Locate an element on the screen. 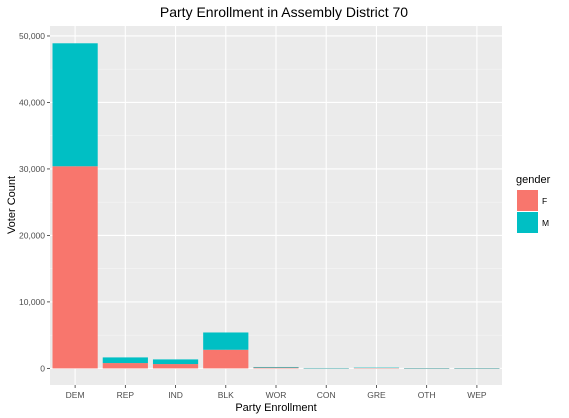  bar-ind-m is located at coordinates (175, 362).